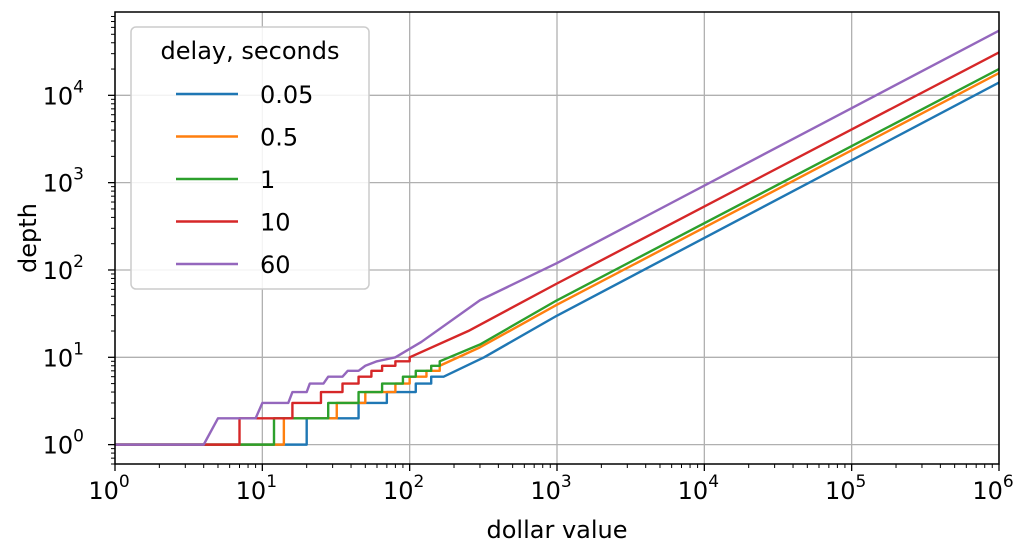 The width and height of the screenshot is (1025, 549). What do you see at coordinates (992, 488) in the screenshot?
I see `x-tick-label: 10⁶` at bounding box center [992, 488].